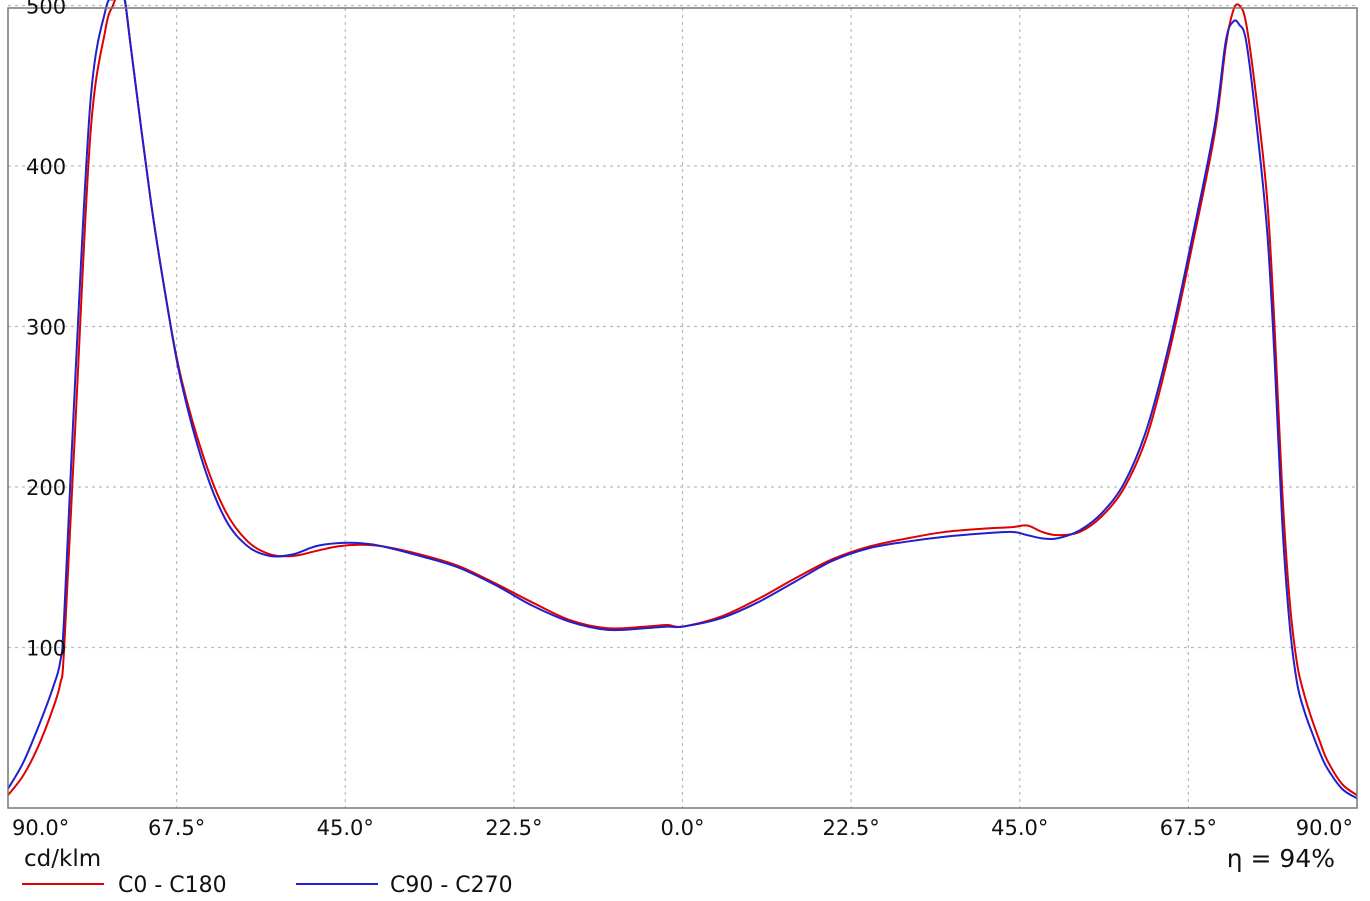 This screenshot has height=901, width=1370. I want to click on y-tick-label: 500, so click(46, 9).